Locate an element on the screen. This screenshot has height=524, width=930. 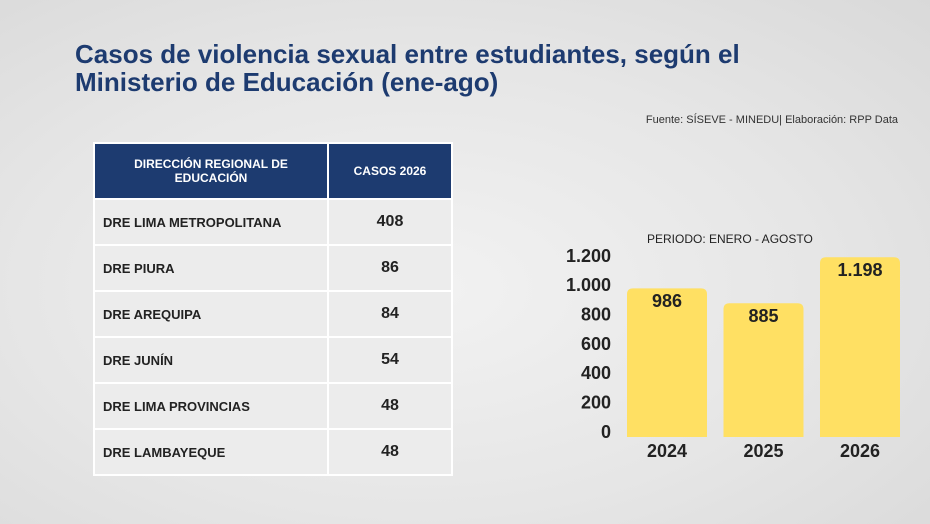
y-tick-label: 600 is located at coordinates (596, 344).